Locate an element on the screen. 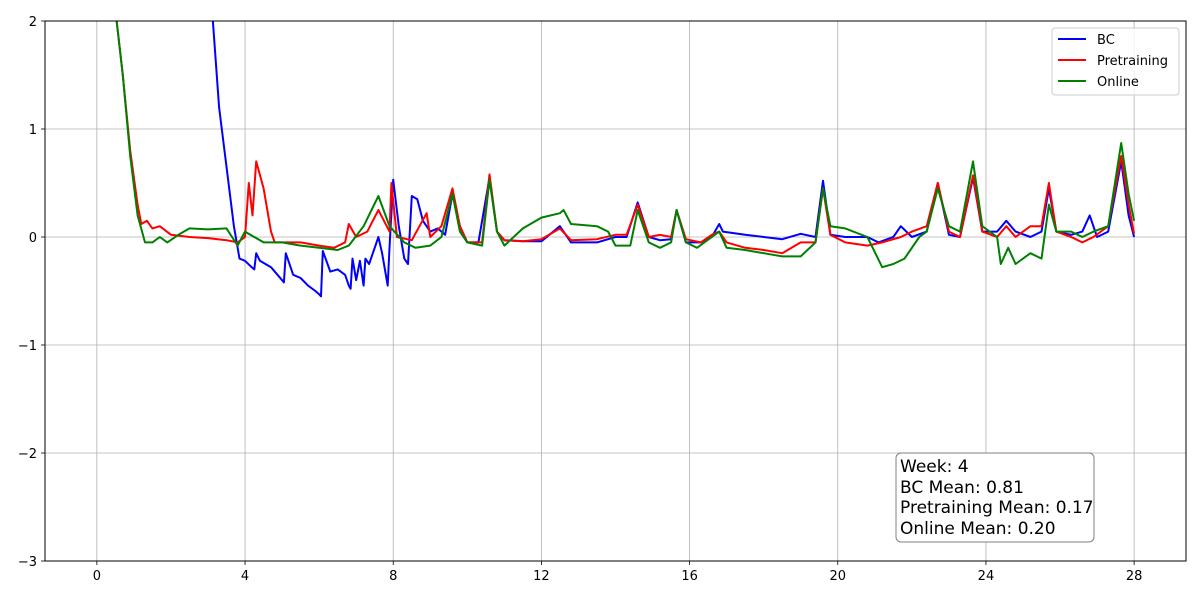  annotation-box is located at coordinates (995, 497).